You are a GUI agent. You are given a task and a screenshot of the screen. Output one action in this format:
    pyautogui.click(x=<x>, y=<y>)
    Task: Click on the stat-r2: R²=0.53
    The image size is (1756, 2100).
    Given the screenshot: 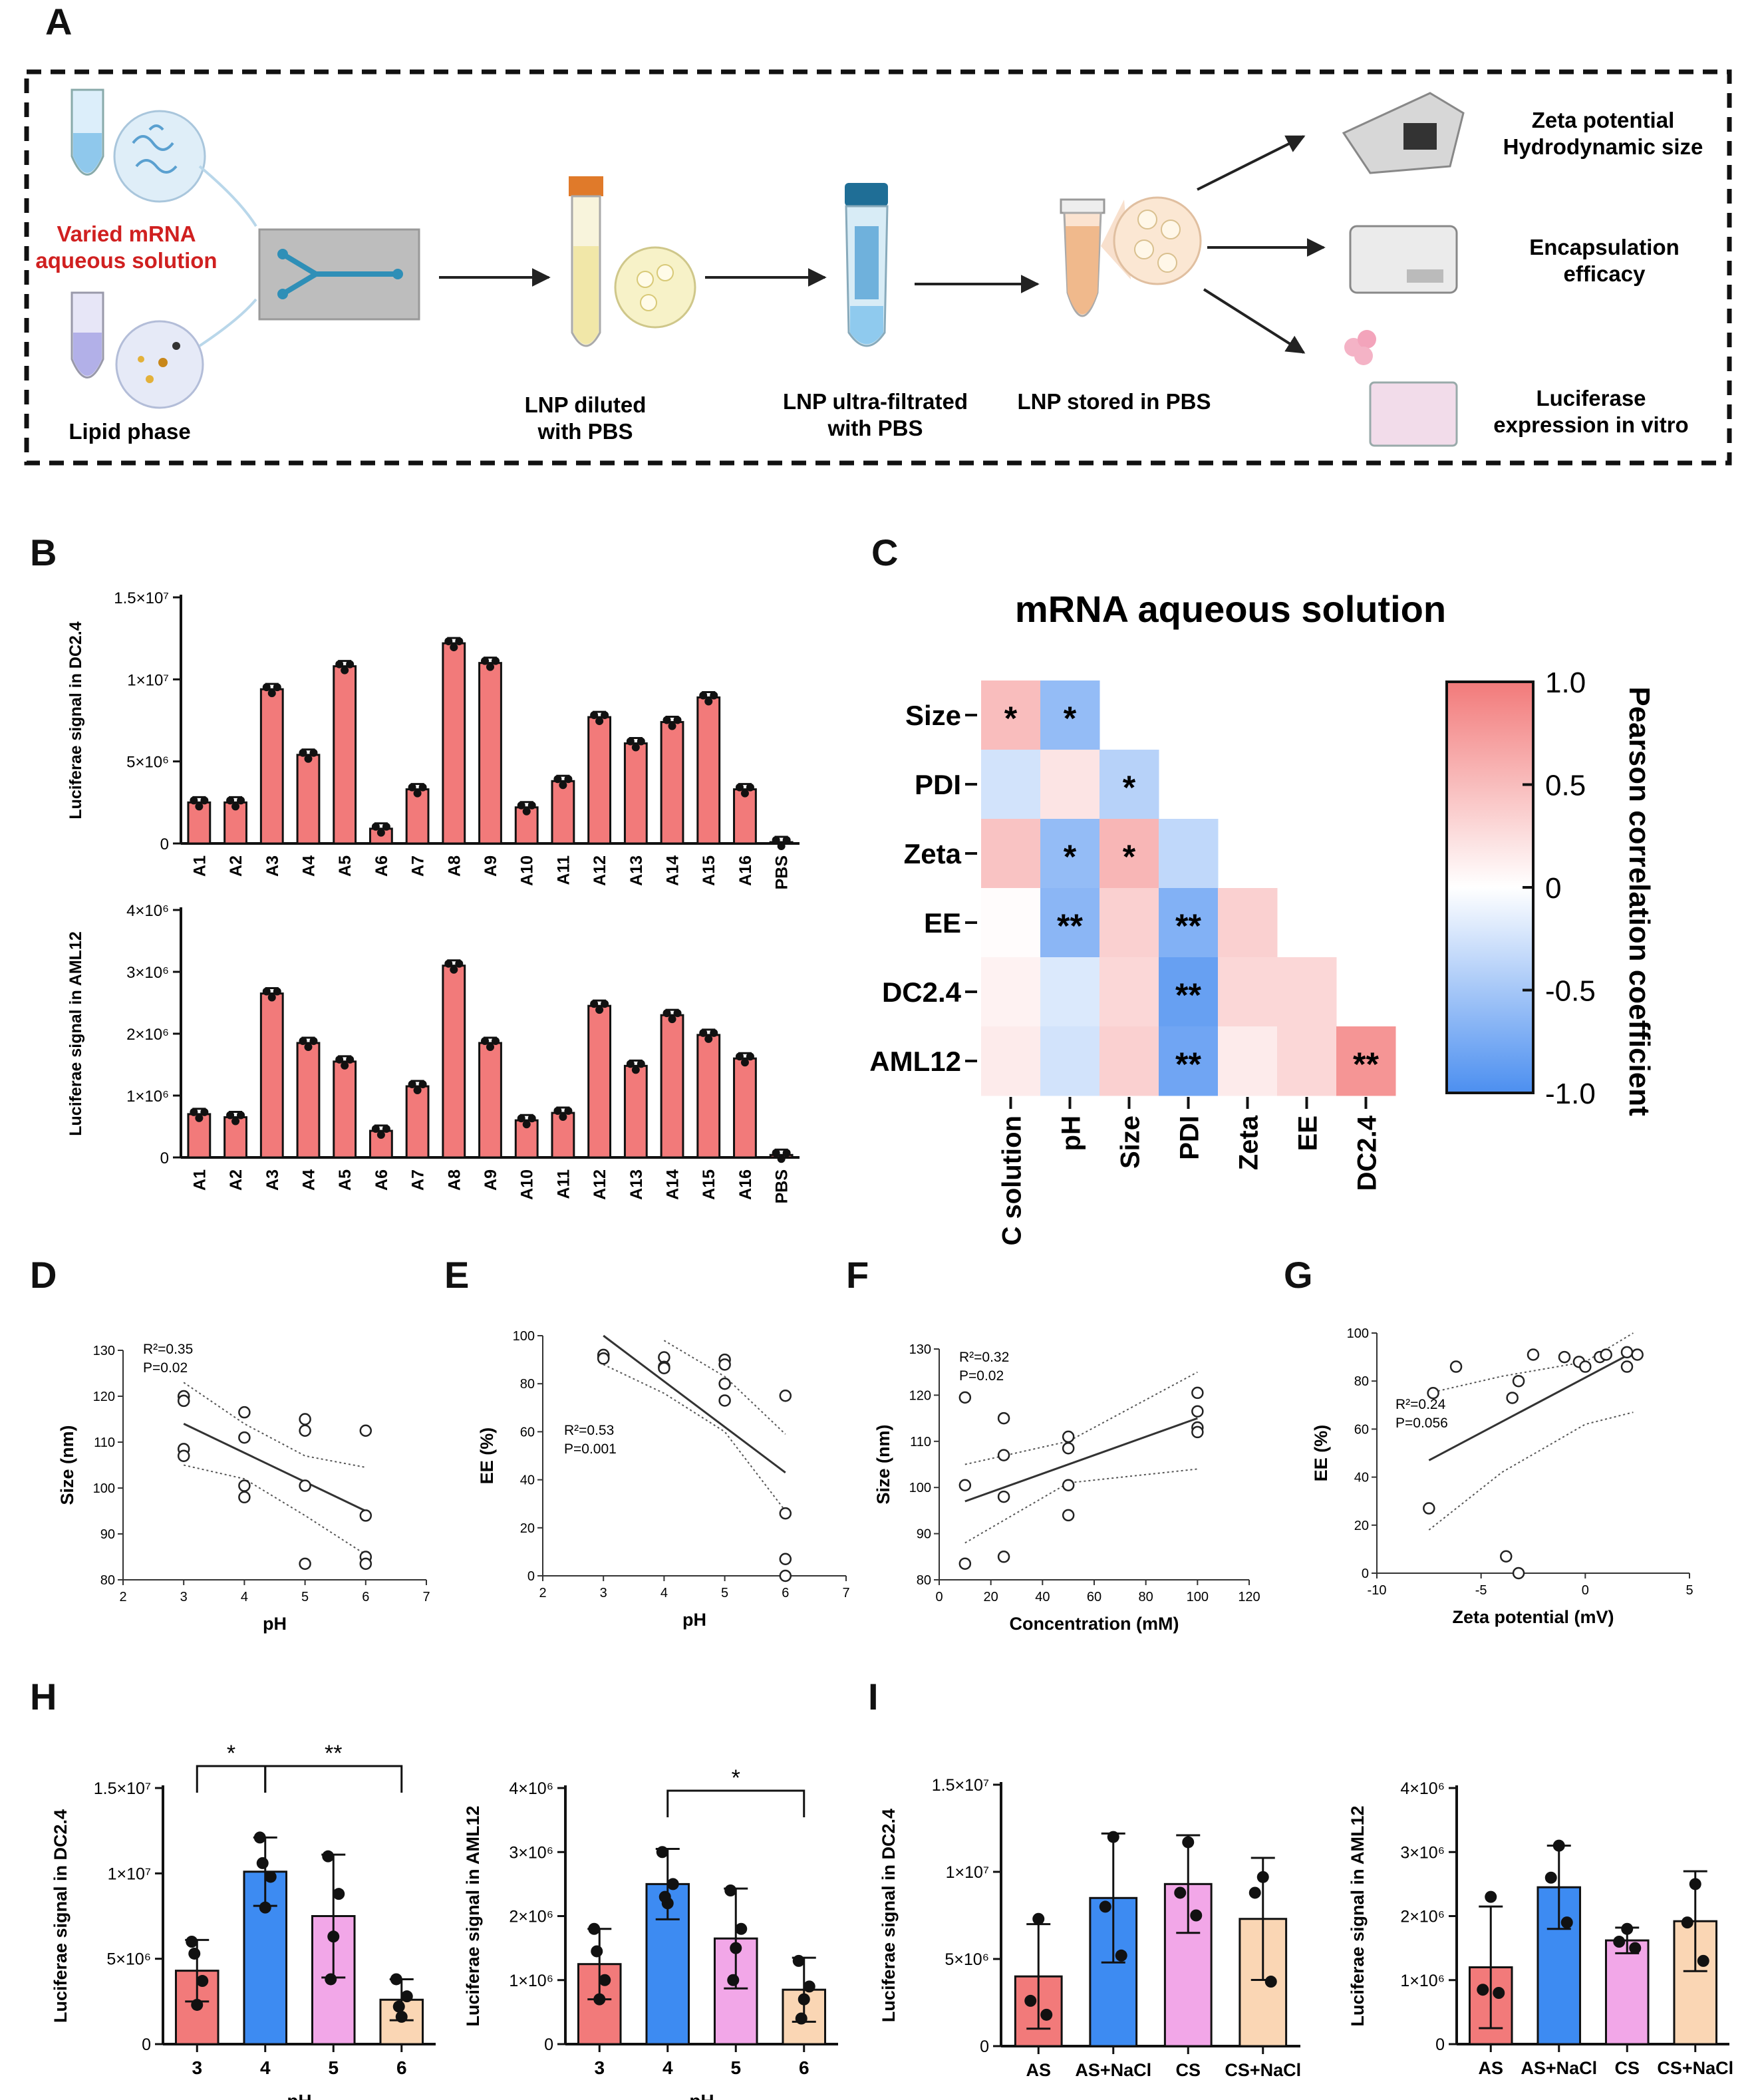 What is the action you would take?
    pyautogui.click(x=589, y=1430)
    